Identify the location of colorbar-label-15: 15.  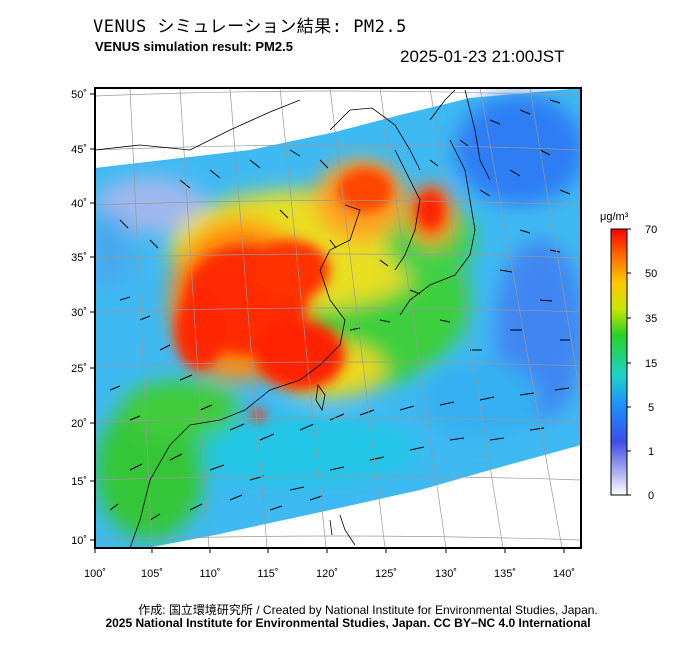
(651, 364).